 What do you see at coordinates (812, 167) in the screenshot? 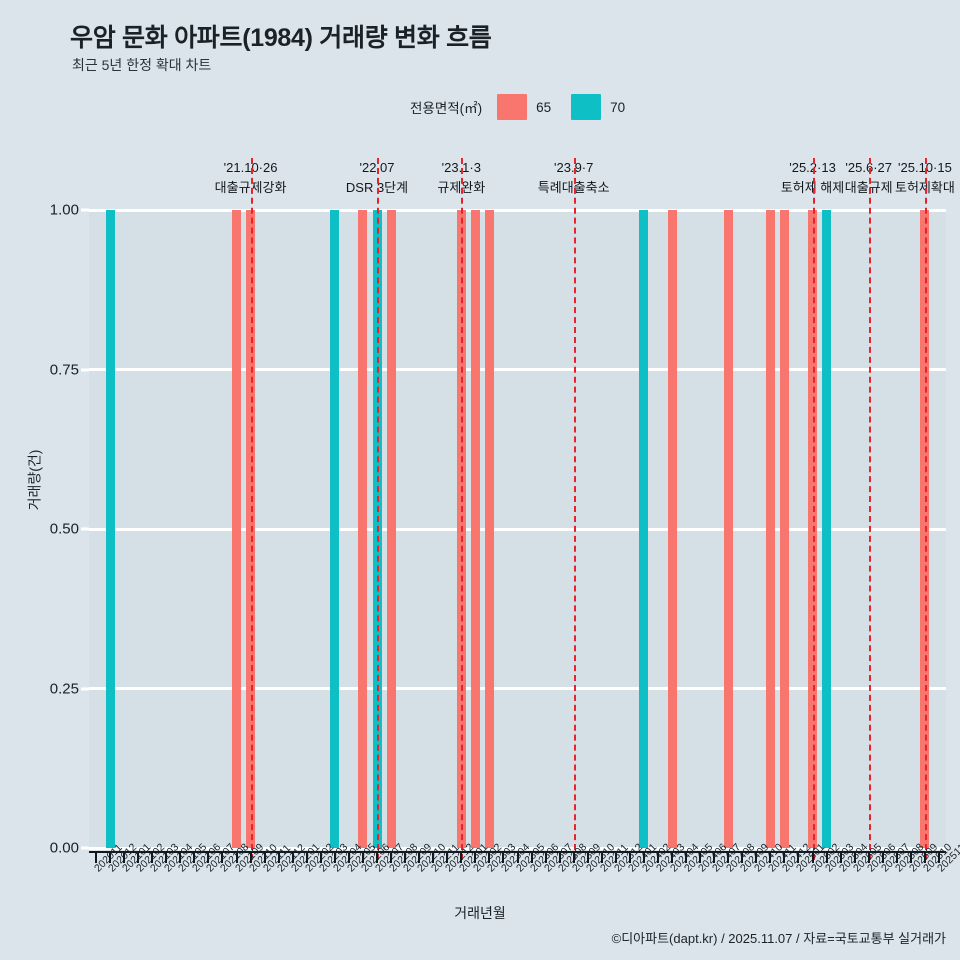
I see `event-date: '25.2·13` at bounding box center [812, 167].